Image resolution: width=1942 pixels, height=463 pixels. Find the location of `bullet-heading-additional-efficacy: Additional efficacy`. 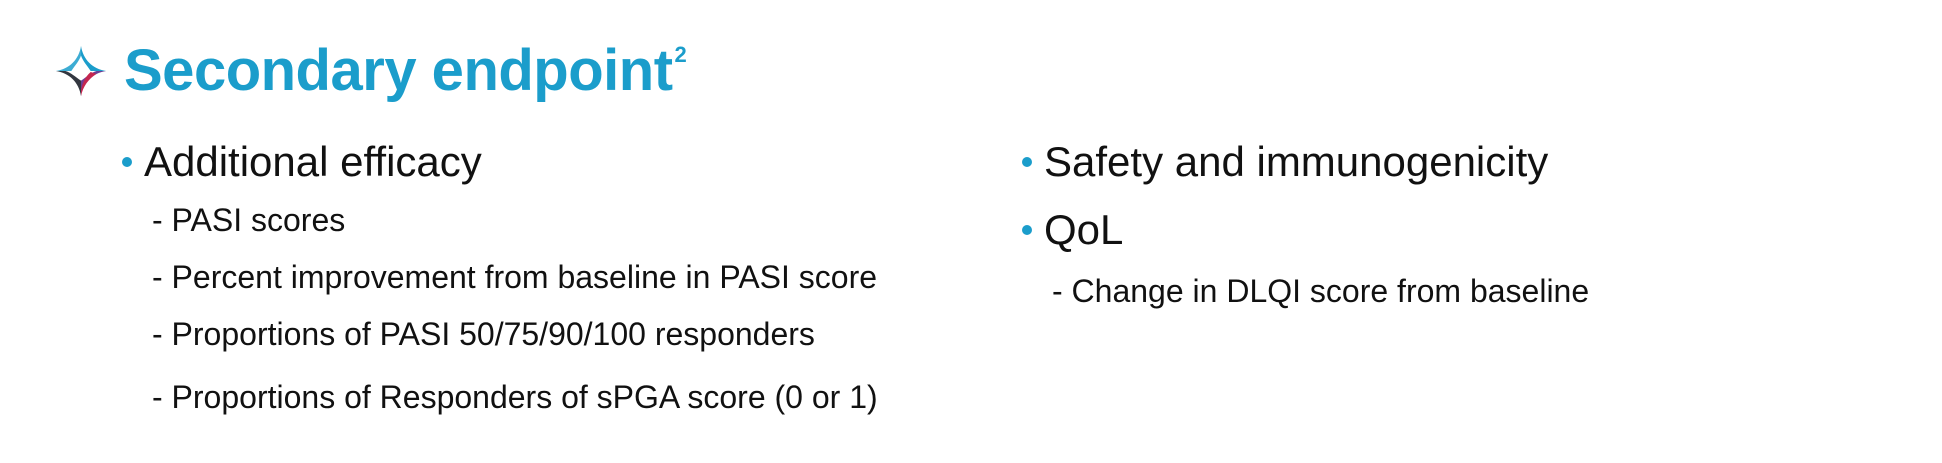

bullet-heading-additional-efficacy: Additional efficacy is located at coordinates (552, 162).